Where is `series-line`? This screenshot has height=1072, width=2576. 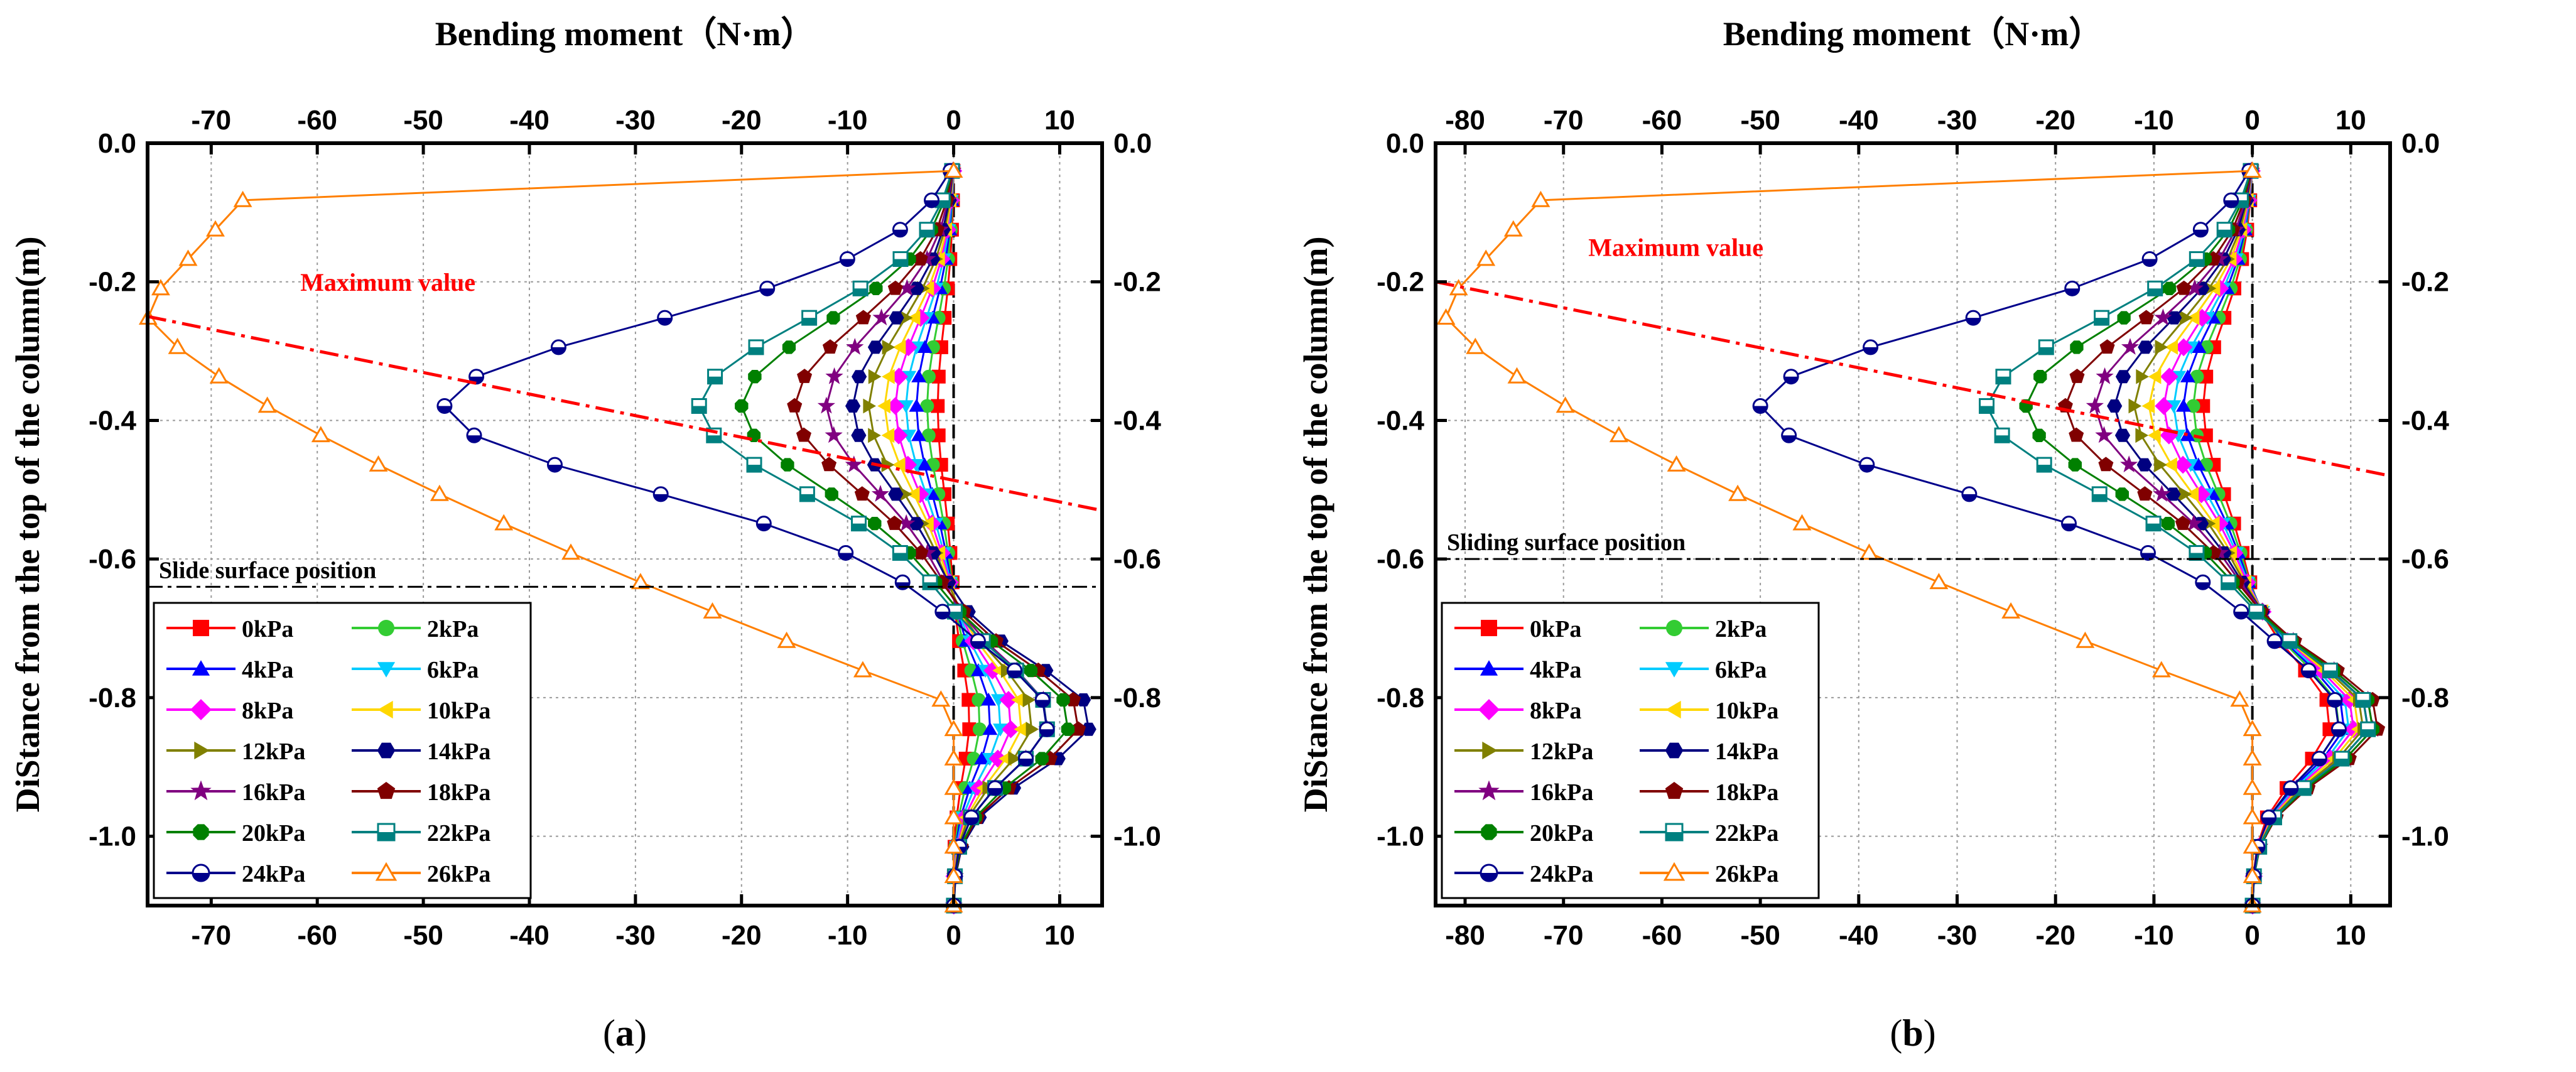
series-line is located at coordinates (937, 538).